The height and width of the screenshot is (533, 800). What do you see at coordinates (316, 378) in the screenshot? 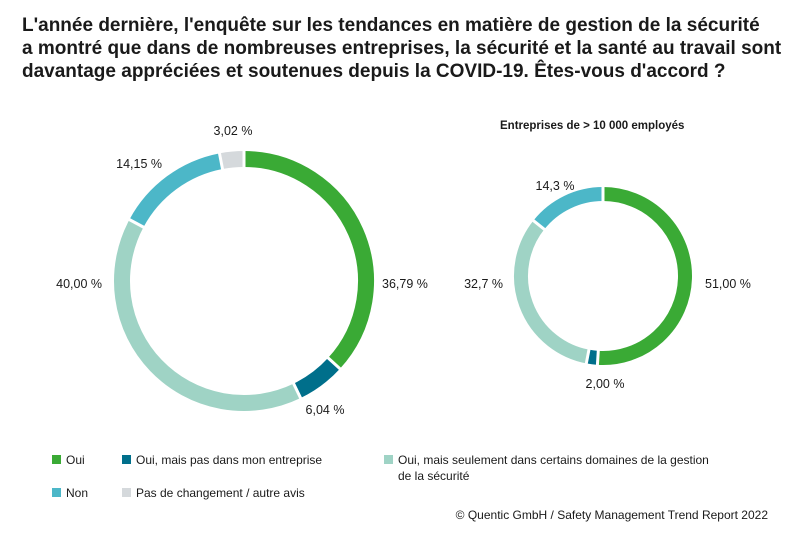
I see `donut-all-slice-oui-mais-pas-dans-mon-entreprise` at bounding box center [316, 378].